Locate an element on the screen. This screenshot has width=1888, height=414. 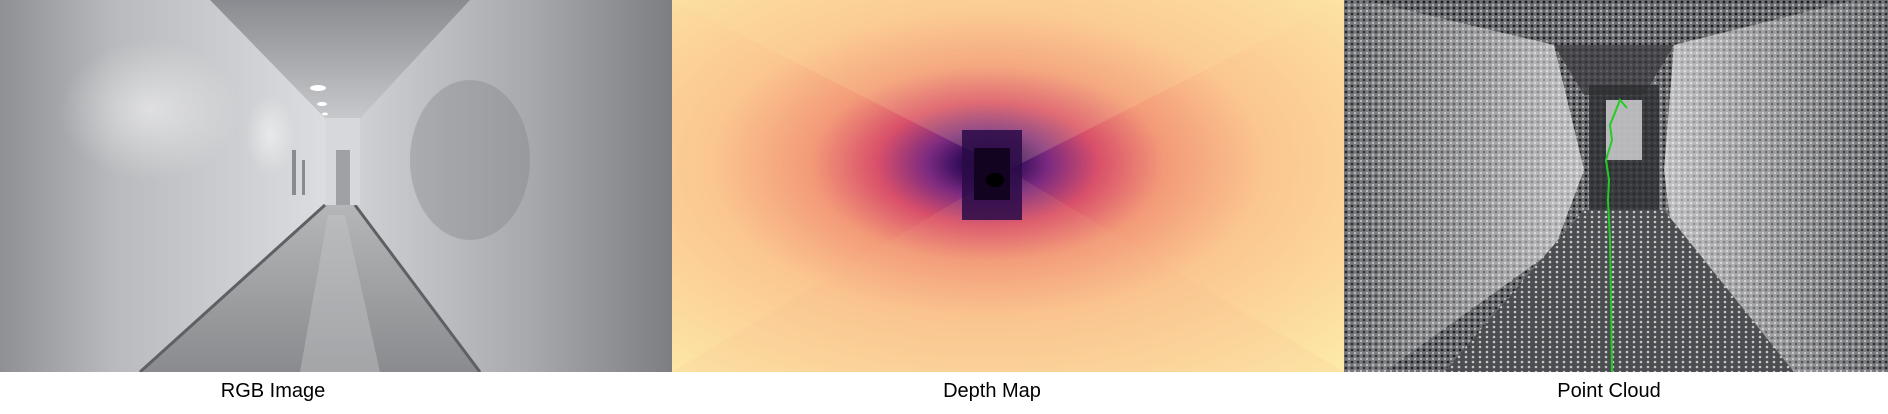
caption-point-cloud: Point Cloud is located at coordinates (1609, 391).